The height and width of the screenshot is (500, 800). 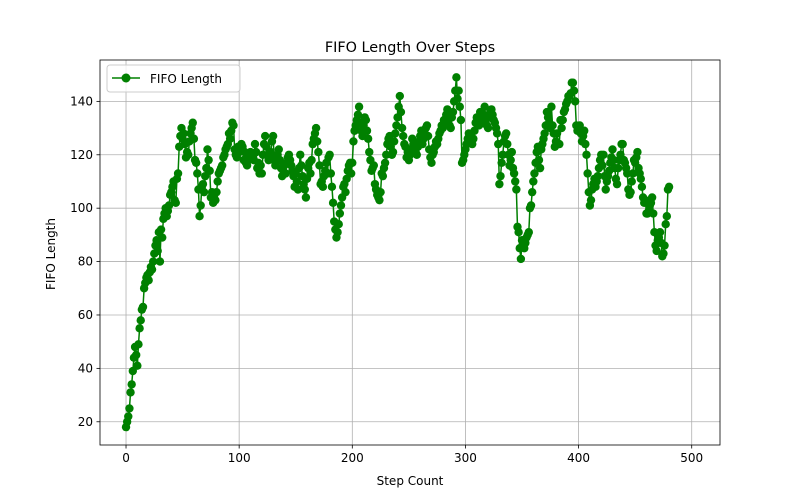 I want to click on legend-entry-label: FIFO Length, so click(x=186, y=79).